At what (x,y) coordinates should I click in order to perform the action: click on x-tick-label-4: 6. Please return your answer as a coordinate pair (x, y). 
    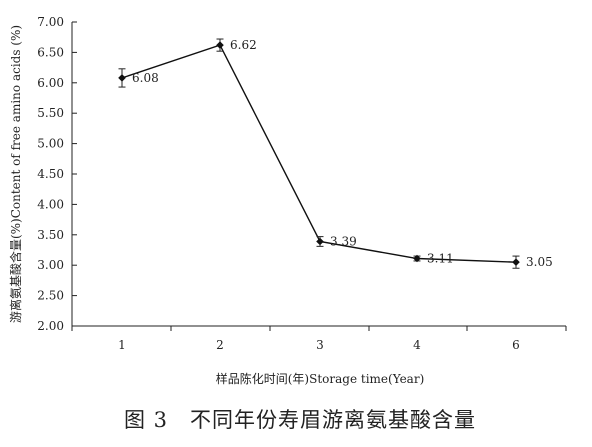
    Looking at the image, I should click on (516, 345).